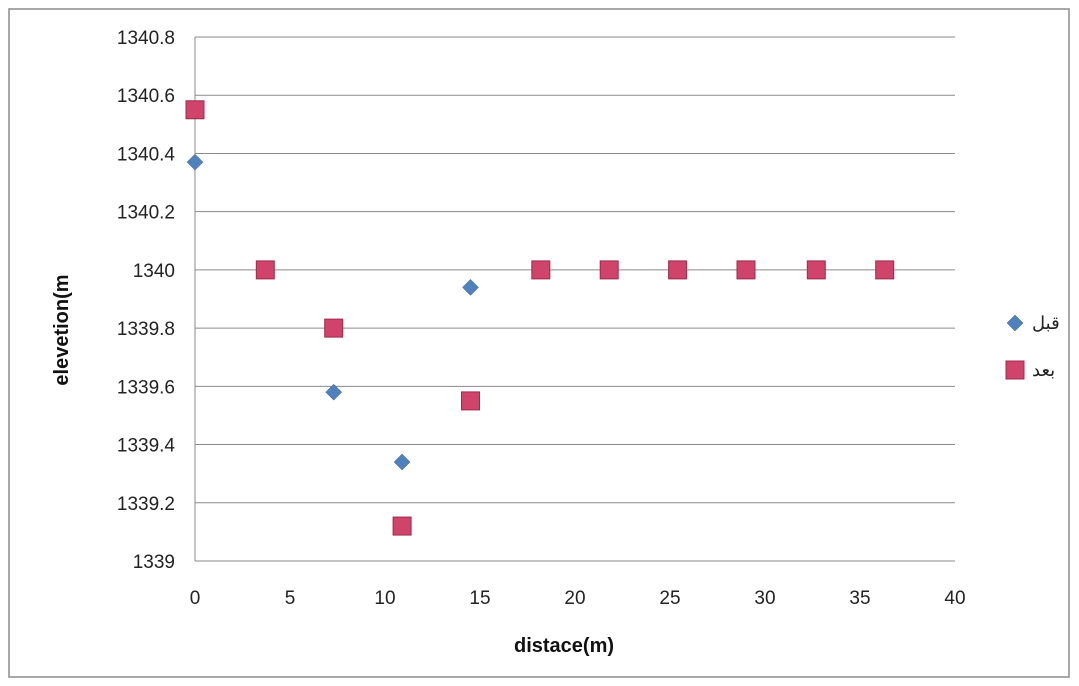 The height and width of the screenshot is (686, 1079). What do you see at coordinates (669, 598) in the screenshot?
I see `x-tick-label: 25` at bounding box center [669, 598].